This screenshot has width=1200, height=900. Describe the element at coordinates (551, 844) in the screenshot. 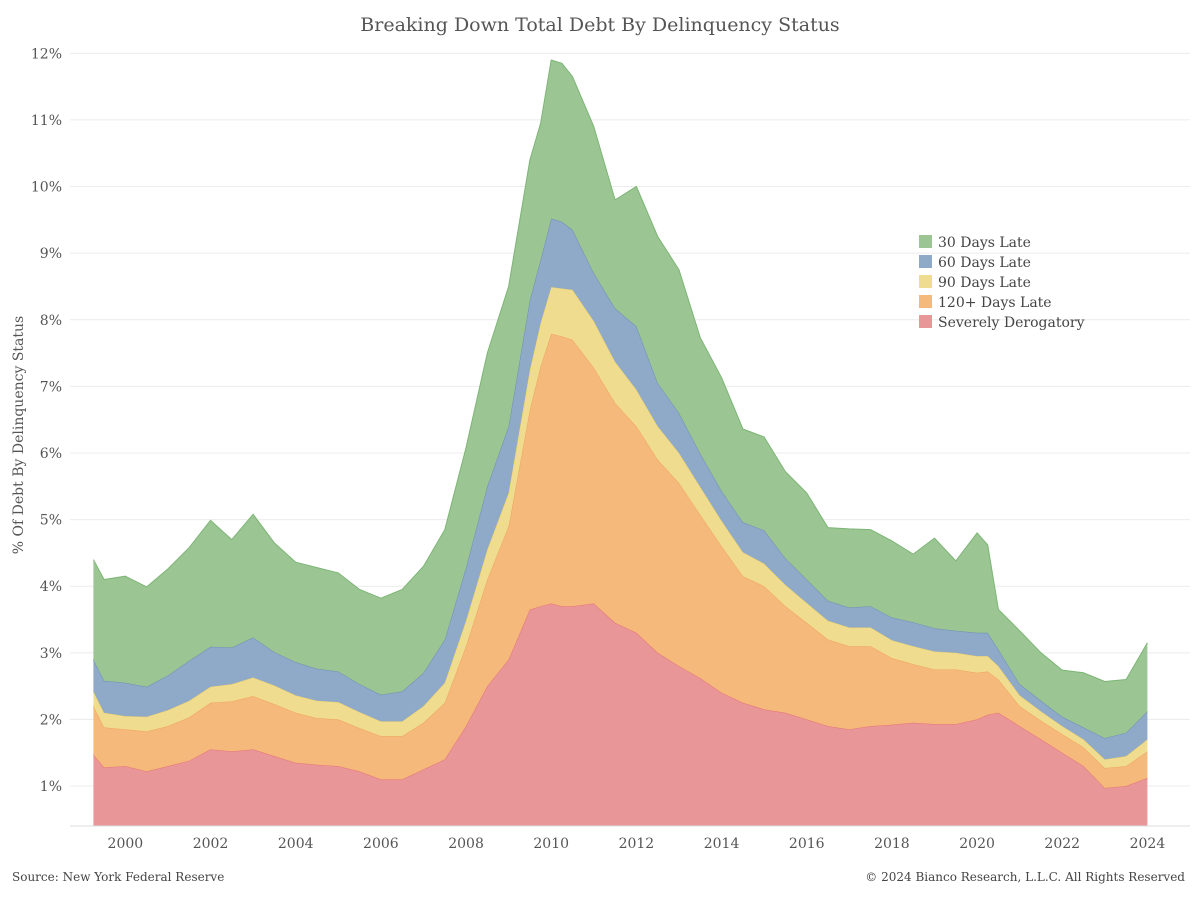

I see `x-tick-label: 2010` at that location.